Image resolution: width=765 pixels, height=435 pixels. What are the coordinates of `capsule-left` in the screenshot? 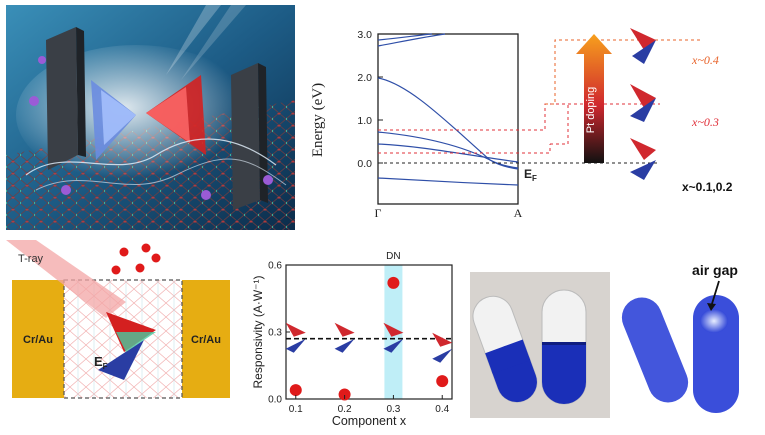 It's located at (505, 349).